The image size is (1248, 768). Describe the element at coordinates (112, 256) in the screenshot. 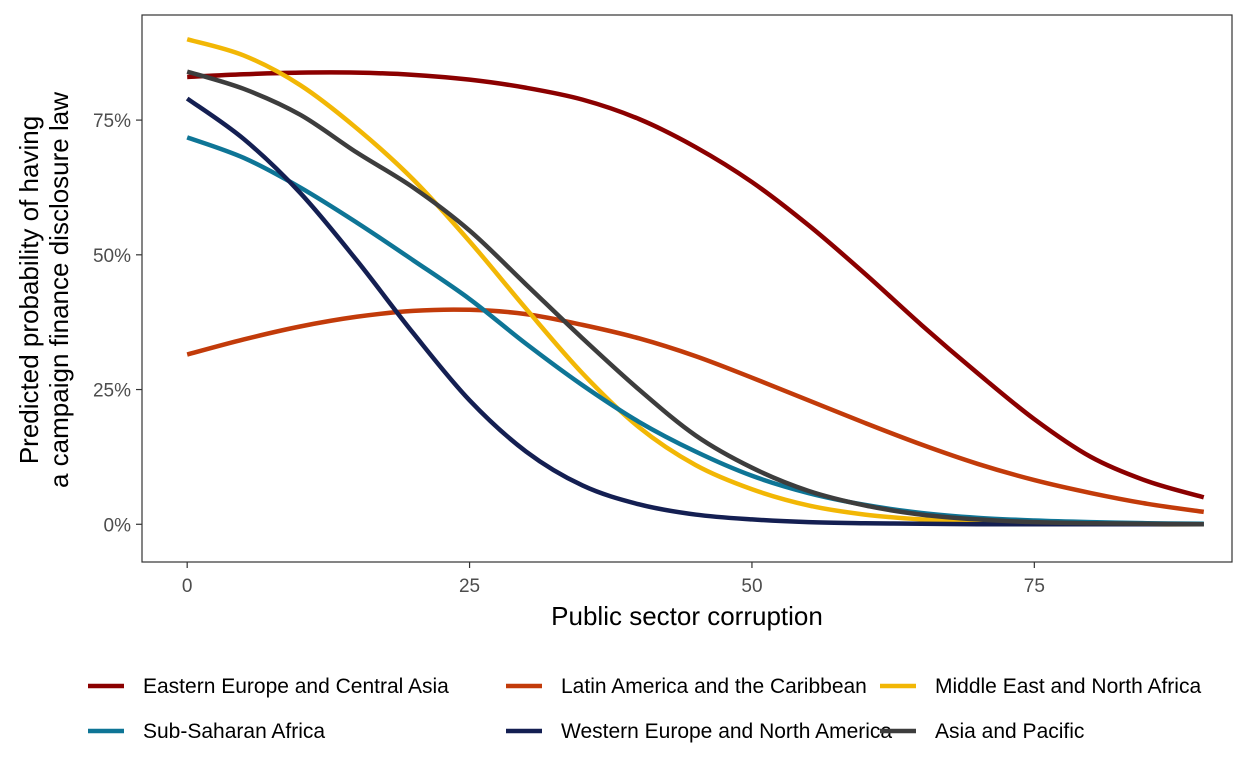

I see `y-tick-label: 50%` at that location.